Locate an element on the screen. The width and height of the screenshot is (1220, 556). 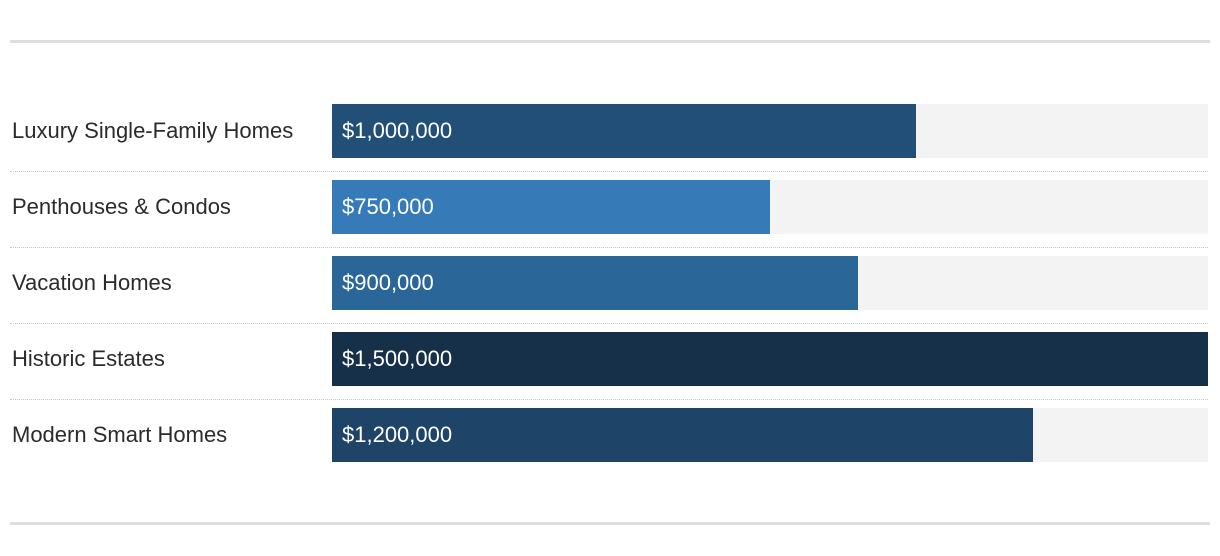
bar-track: $1,500,000 is located at coordinates (770, 359).